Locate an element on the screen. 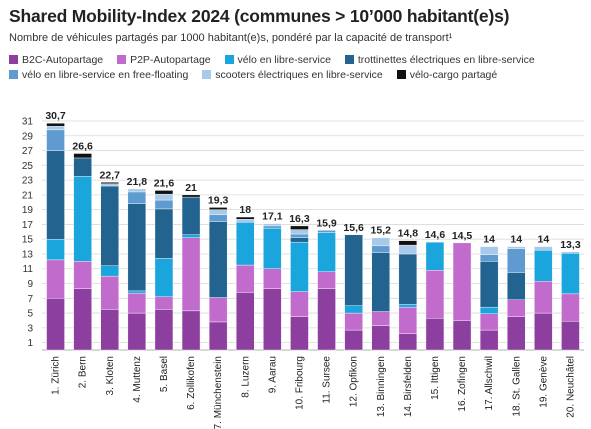 This screenshot has height=429, width=591. legend-label: vélo-cargo partagé is located at coordinates (453, 75).